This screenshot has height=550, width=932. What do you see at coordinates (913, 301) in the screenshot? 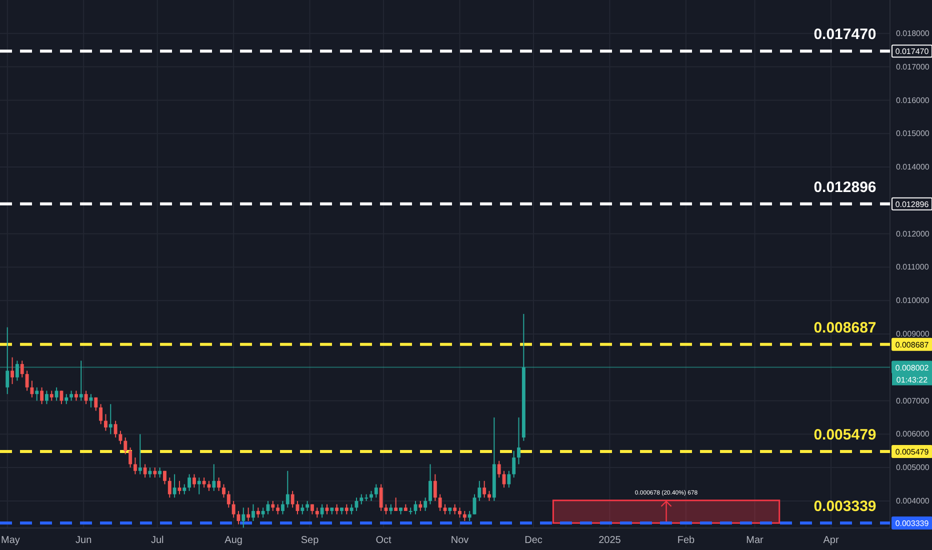
I see `y-tick-label: 0.010000` at bounding box center [913, 301].